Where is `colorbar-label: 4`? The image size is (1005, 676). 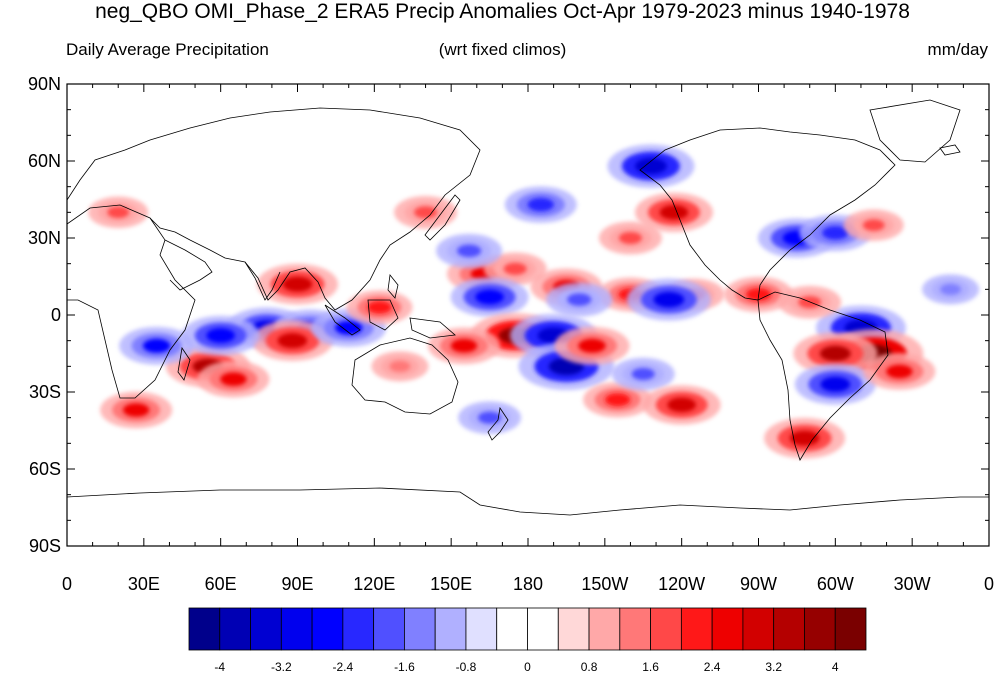 colorbar-label: 4 is located at coordinates (835, 667).